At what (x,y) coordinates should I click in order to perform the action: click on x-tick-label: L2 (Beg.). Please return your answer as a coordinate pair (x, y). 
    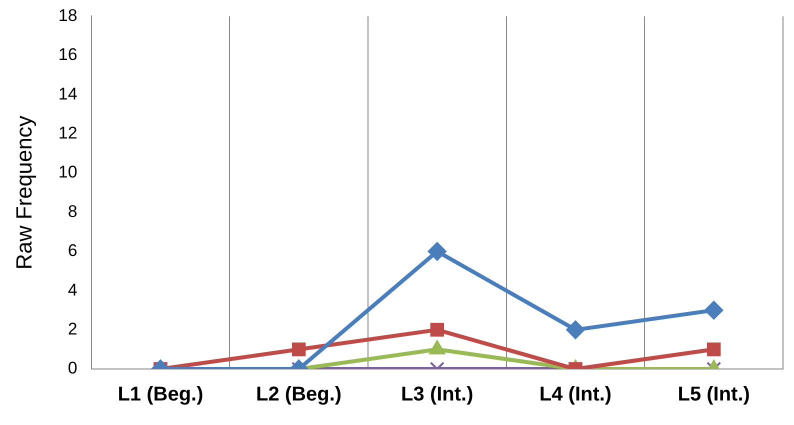
    Looking at the image, I should click on (299, 395).